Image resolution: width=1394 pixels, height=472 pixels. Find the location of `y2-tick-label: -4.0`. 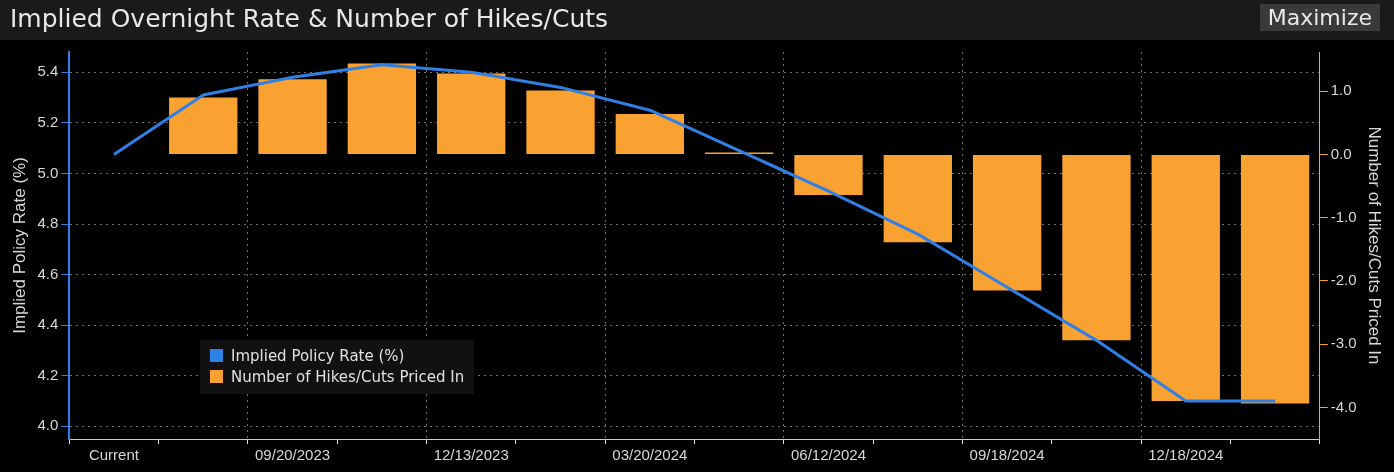

y2-tick-label: -4.0 is located at coordinates (1343, 406).